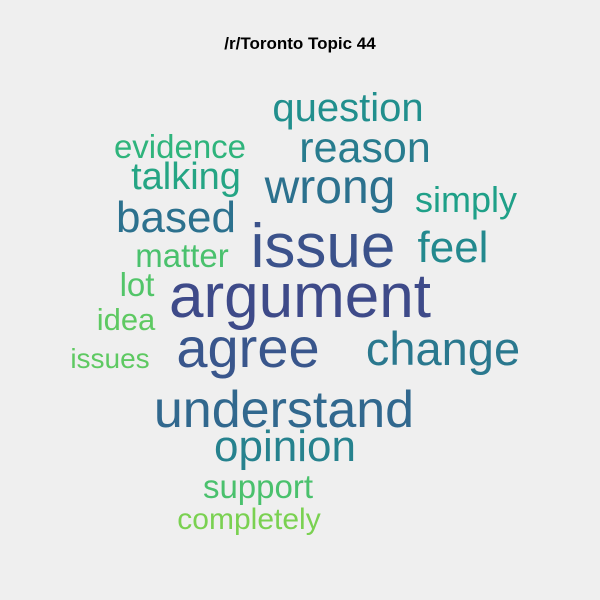 The width and height of the screenshot is (600, 600). What do you see at coordinates (182, 255) in the screenshot?
I see `word-matter: matter` at bounding box center [182, 255].